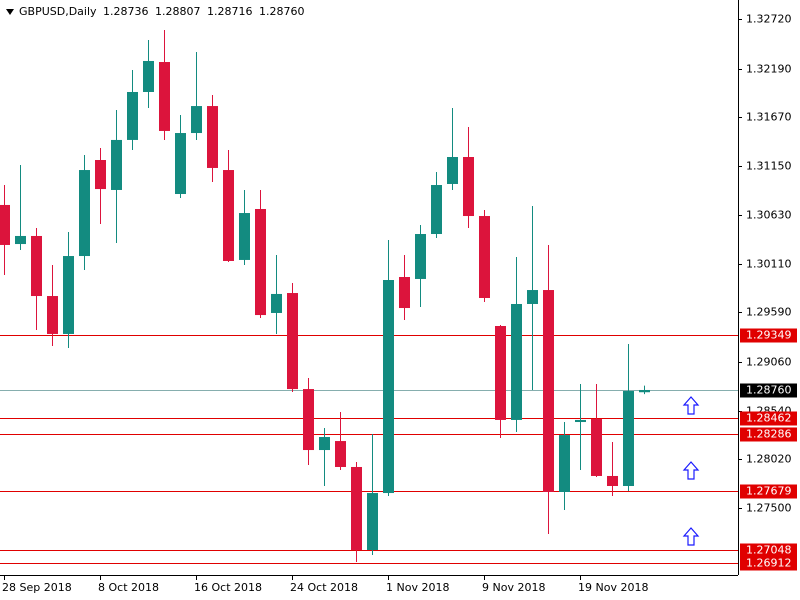  I want to click on quote-open: 1.28736, so click(126, 11).